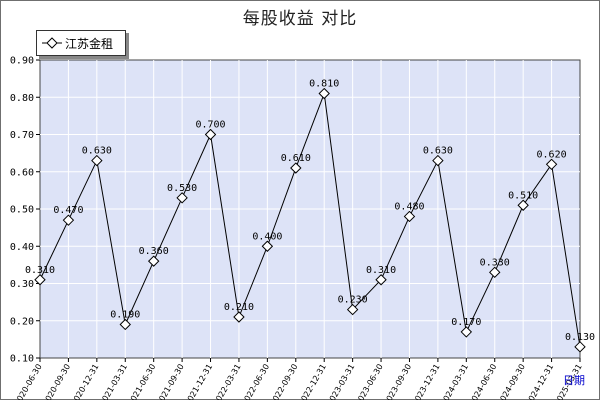 The height and width of the screenshot is (400, 600). What do you see at coordinates (454, 381) in the screenshot?
I see `x-tick-label: 2024-03-31` at bounding box center [454, 381].